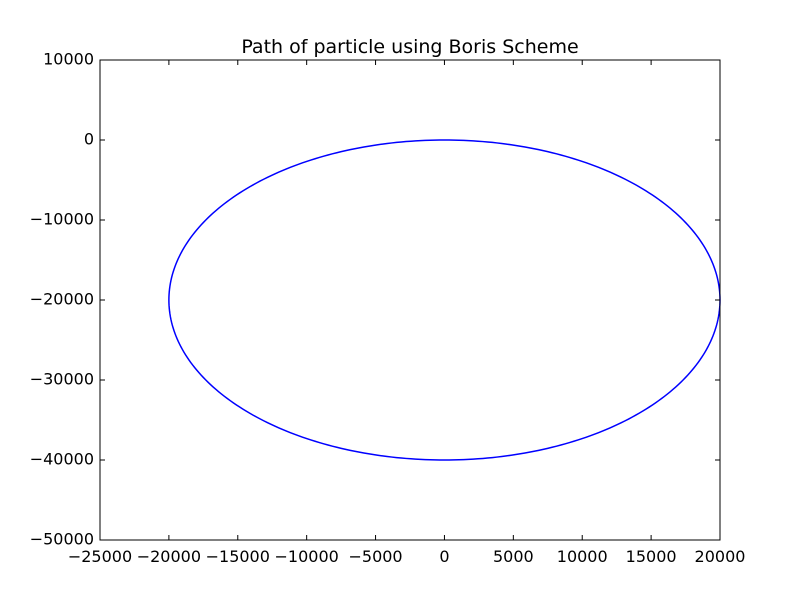 This screenshot has height=600, width=800. Describe the element at coordinates (62, 459) in the screenshot. I see `y-tick-label: −40000` at that location.